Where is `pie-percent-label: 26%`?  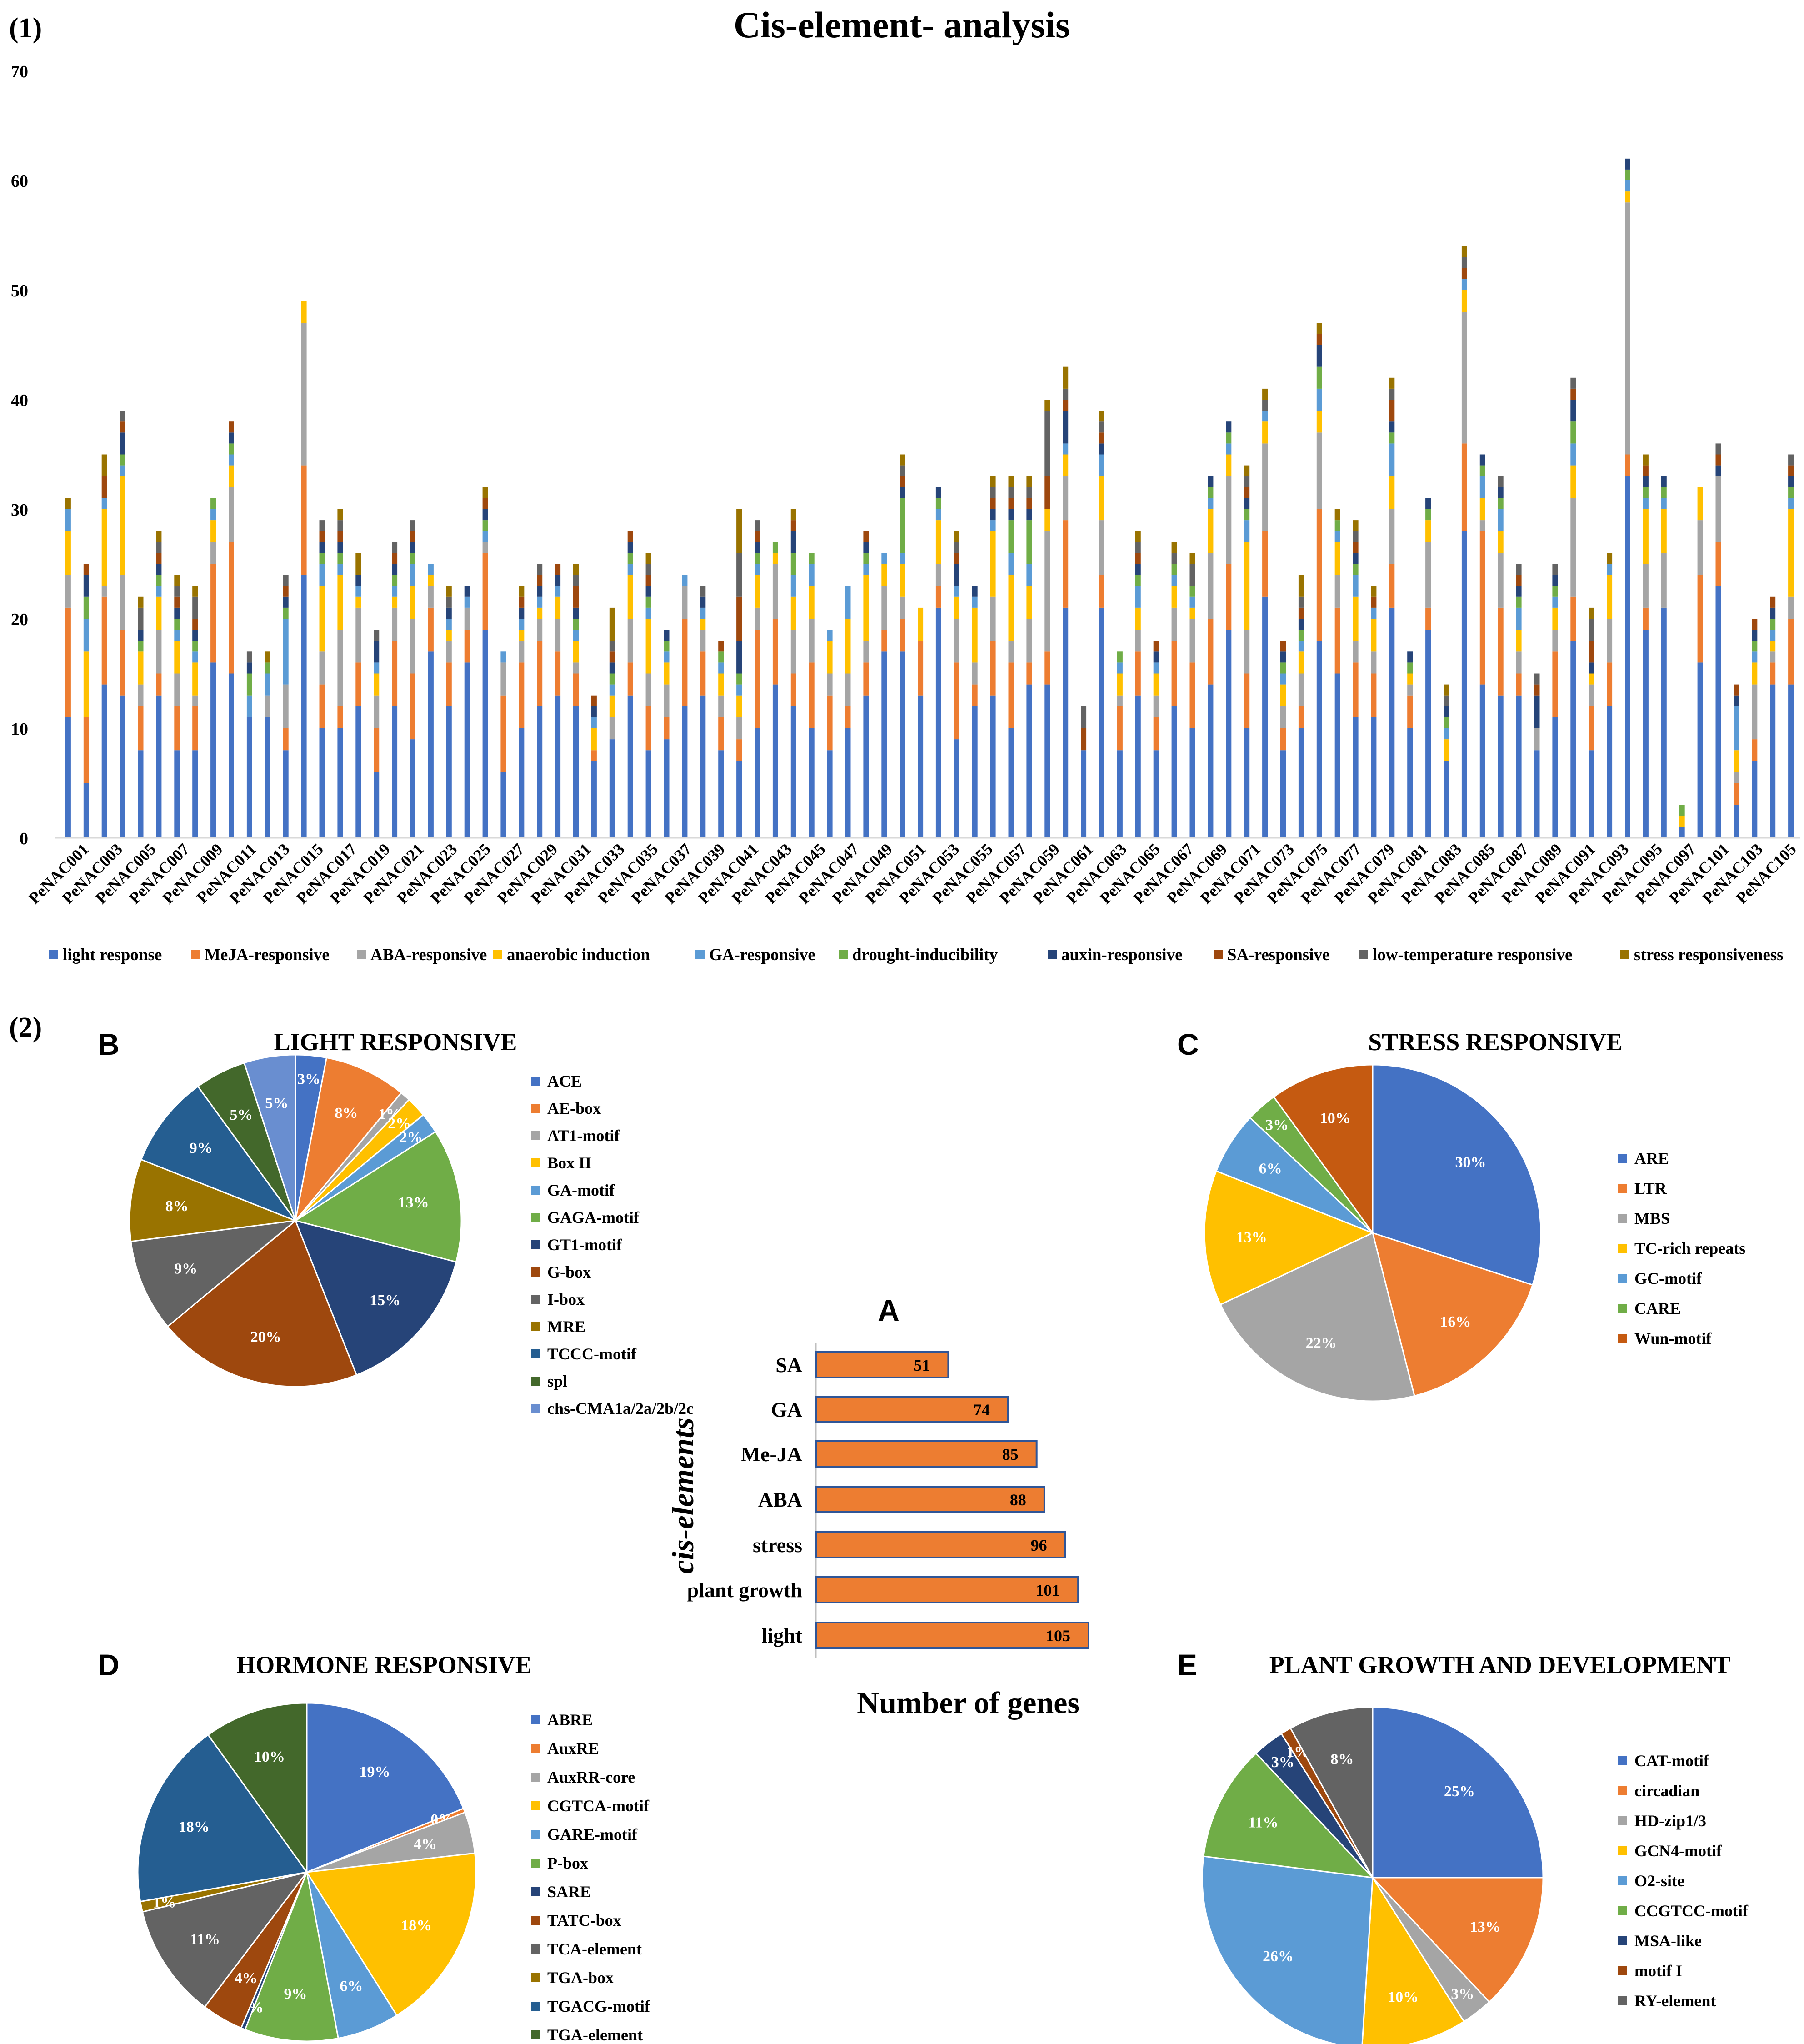
pie-percent-label: 26% is located at coordinates (1278, 1957).